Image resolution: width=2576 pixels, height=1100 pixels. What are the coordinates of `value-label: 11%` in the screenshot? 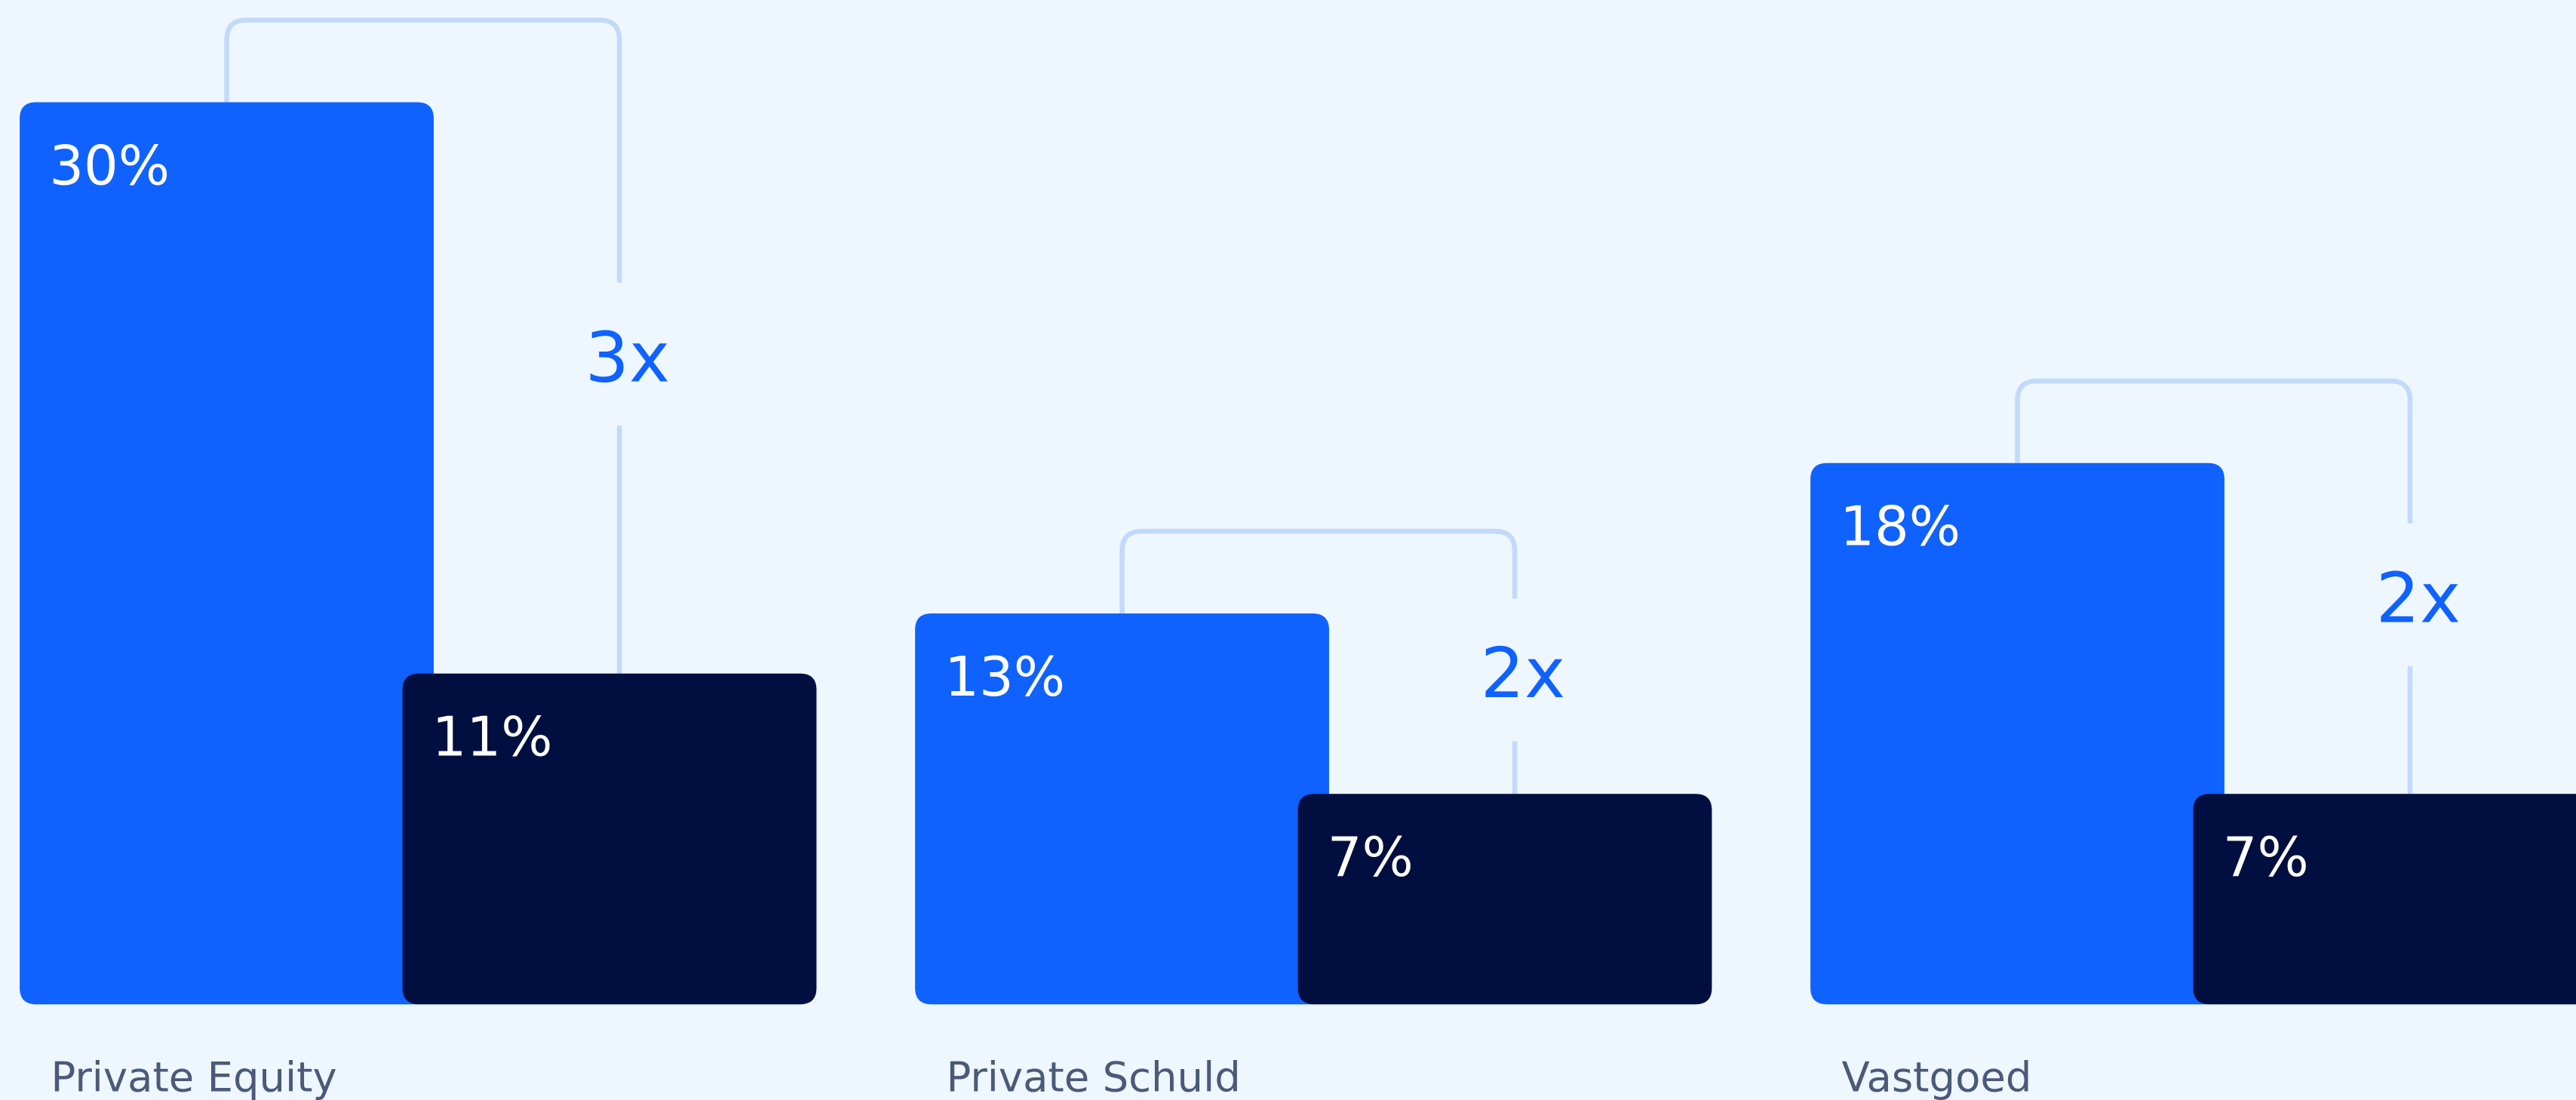 It's located at (492, 737).